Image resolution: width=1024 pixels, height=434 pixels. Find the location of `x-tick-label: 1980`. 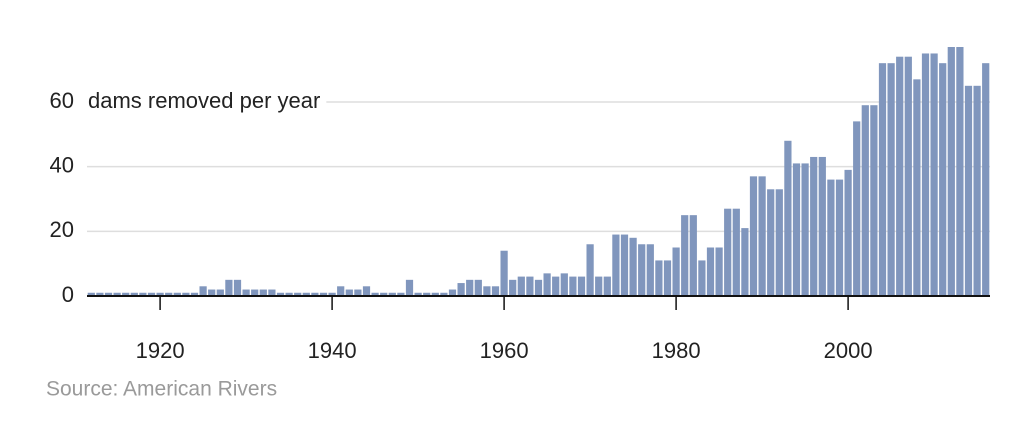

x-tick-label: 1980 is located at coordinates (676, 350).